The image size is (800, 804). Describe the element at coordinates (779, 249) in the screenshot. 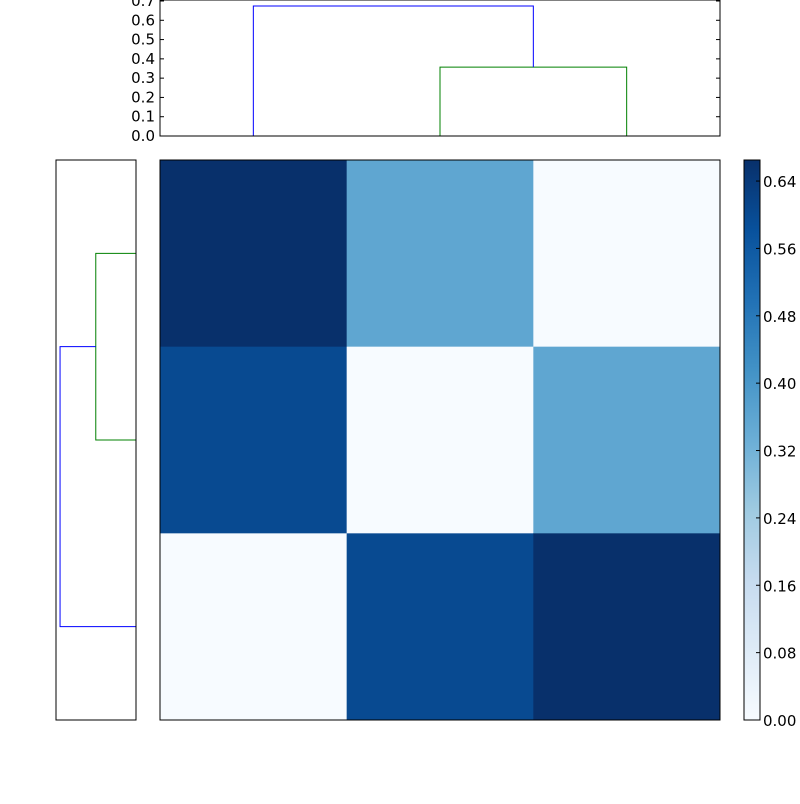

I see `colorbar-tick-label: 0.56` at that location.